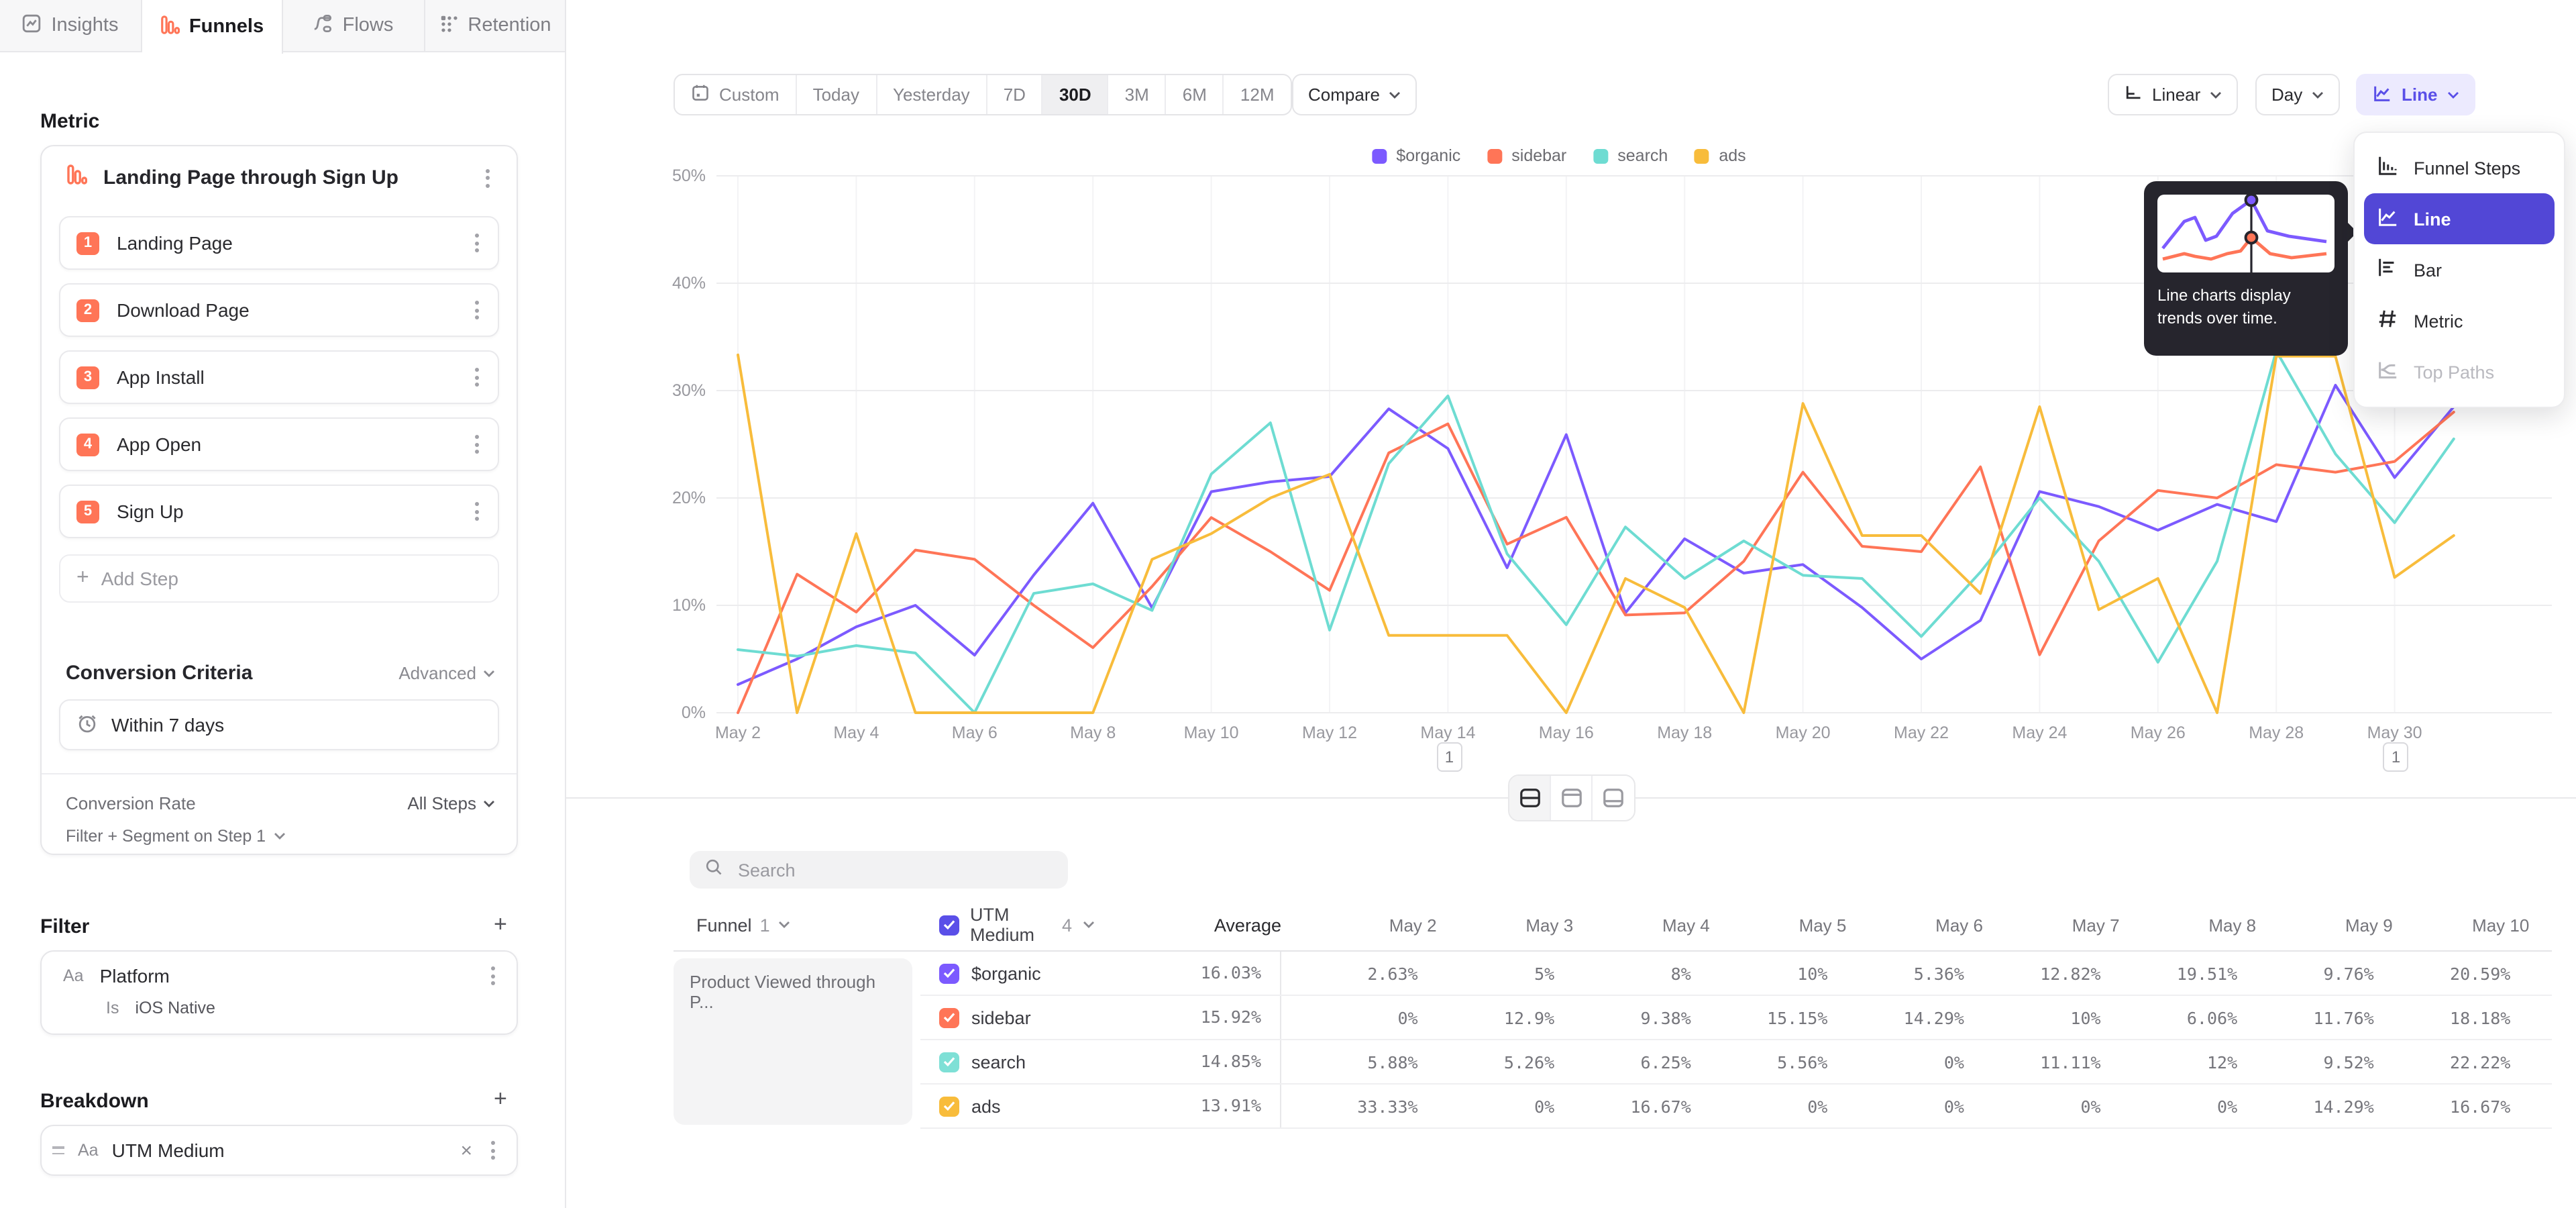  I want to click on legend-item: sidebar, so click(1526, 155).